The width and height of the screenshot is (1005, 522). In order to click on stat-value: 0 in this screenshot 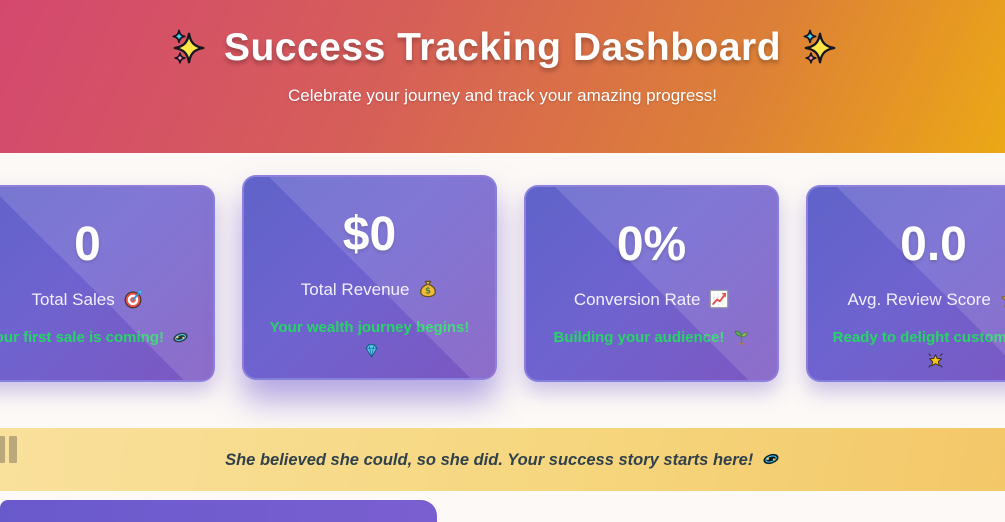, I will do `click(87, 244)`.